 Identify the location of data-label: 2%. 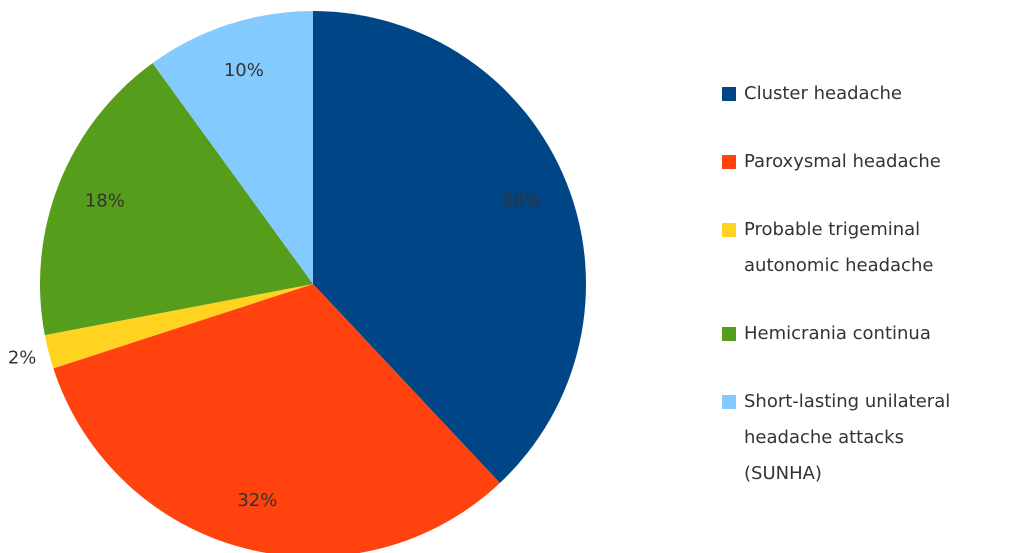
(22, 358).